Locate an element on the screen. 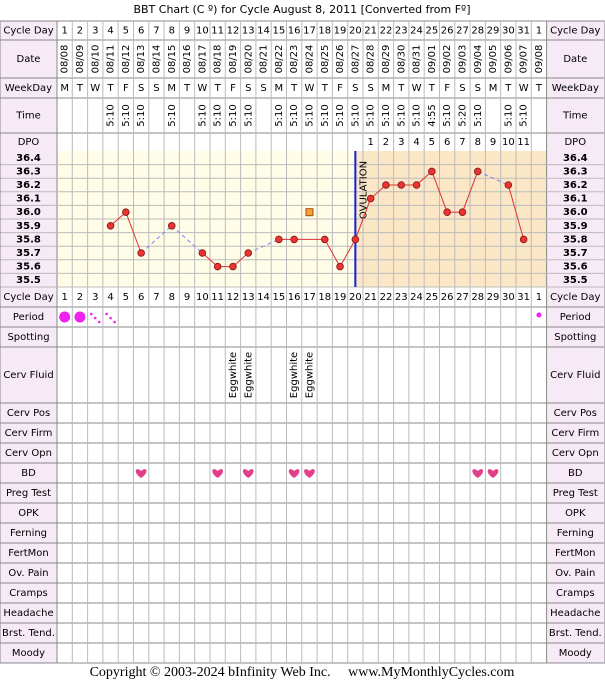 The height and width of the screenshot is (682, 605). date: 08/17 is located at coordinates (202, 59).